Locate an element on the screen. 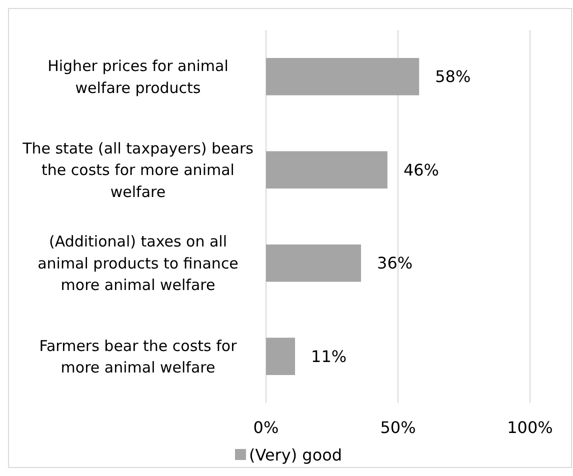  x-tick-label: 50% is located at coordinates (398, 427).